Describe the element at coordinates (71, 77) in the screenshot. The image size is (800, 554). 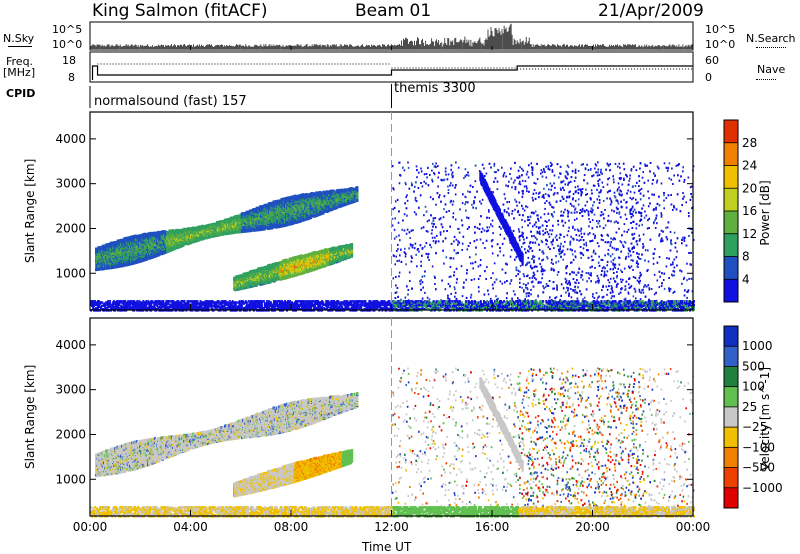
I see `freq-tick-low: 8` at that location.